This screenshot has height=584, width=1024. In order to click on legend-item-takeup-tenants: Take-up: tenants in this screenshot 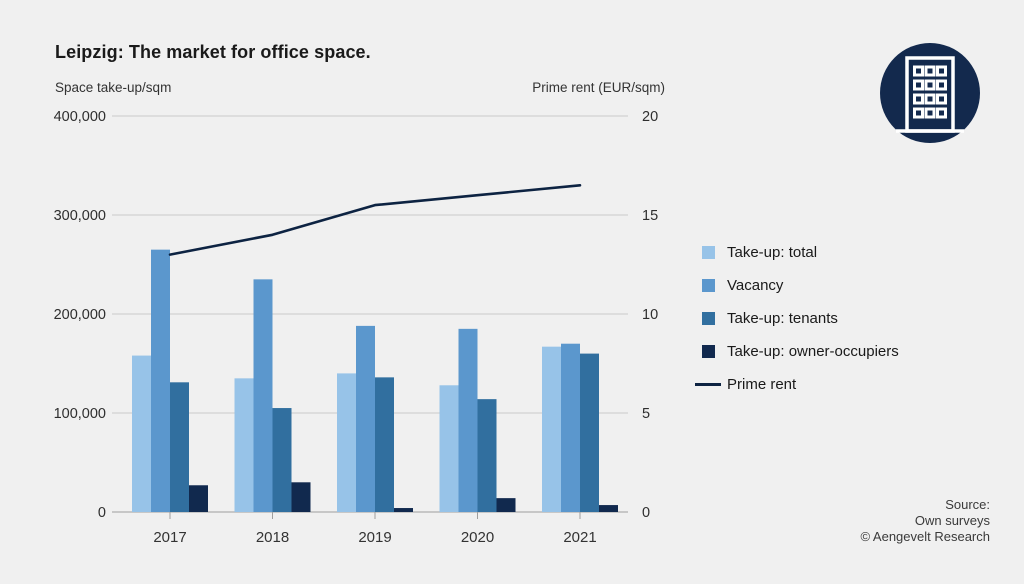, I will do `click(800, 318)`.